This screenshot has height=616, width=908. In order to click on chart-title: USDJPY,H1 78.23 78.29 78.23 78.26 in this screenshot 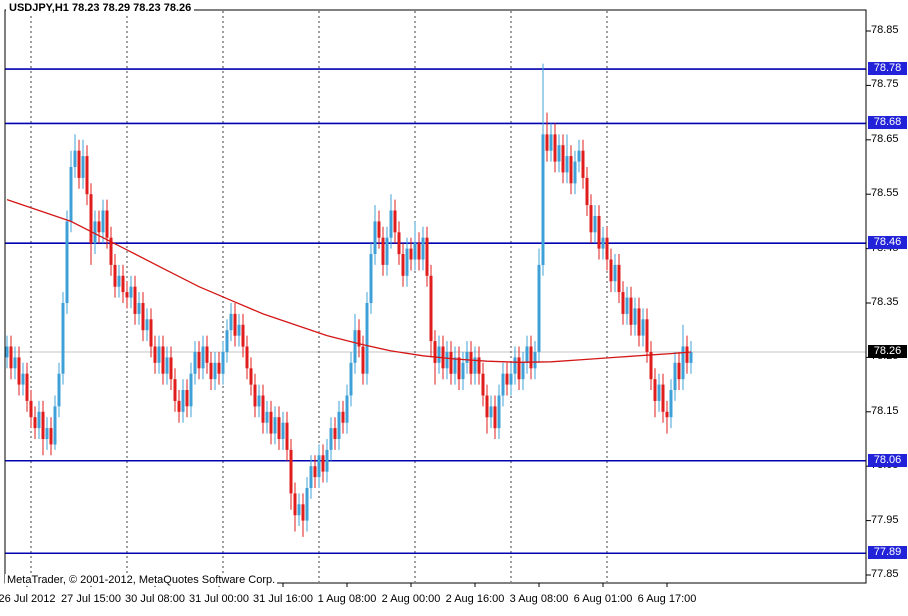, I will do `click(100, 8)`.